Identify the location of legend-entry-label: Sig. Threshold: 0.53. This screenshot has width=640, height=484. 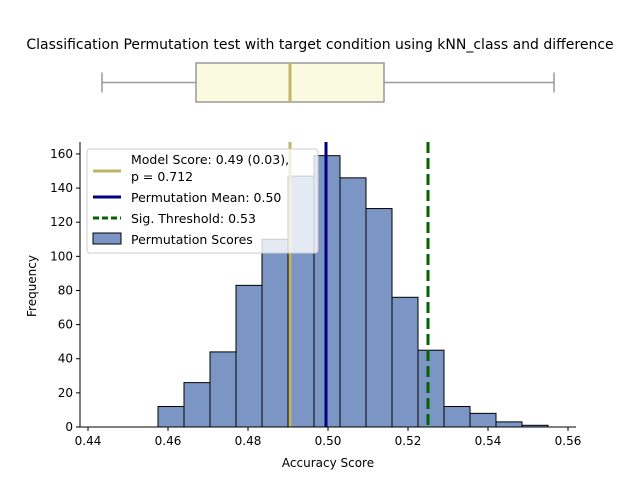
(193, 218).